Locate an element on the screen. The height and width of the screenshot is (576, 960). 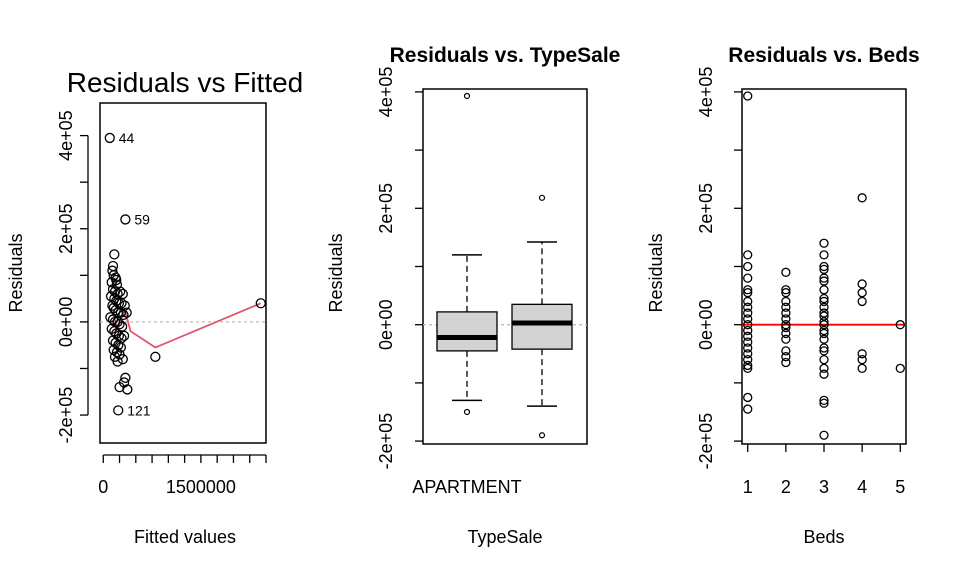
panel2-x-tick-label: APARTMENT is located at coordinates (466, 487).